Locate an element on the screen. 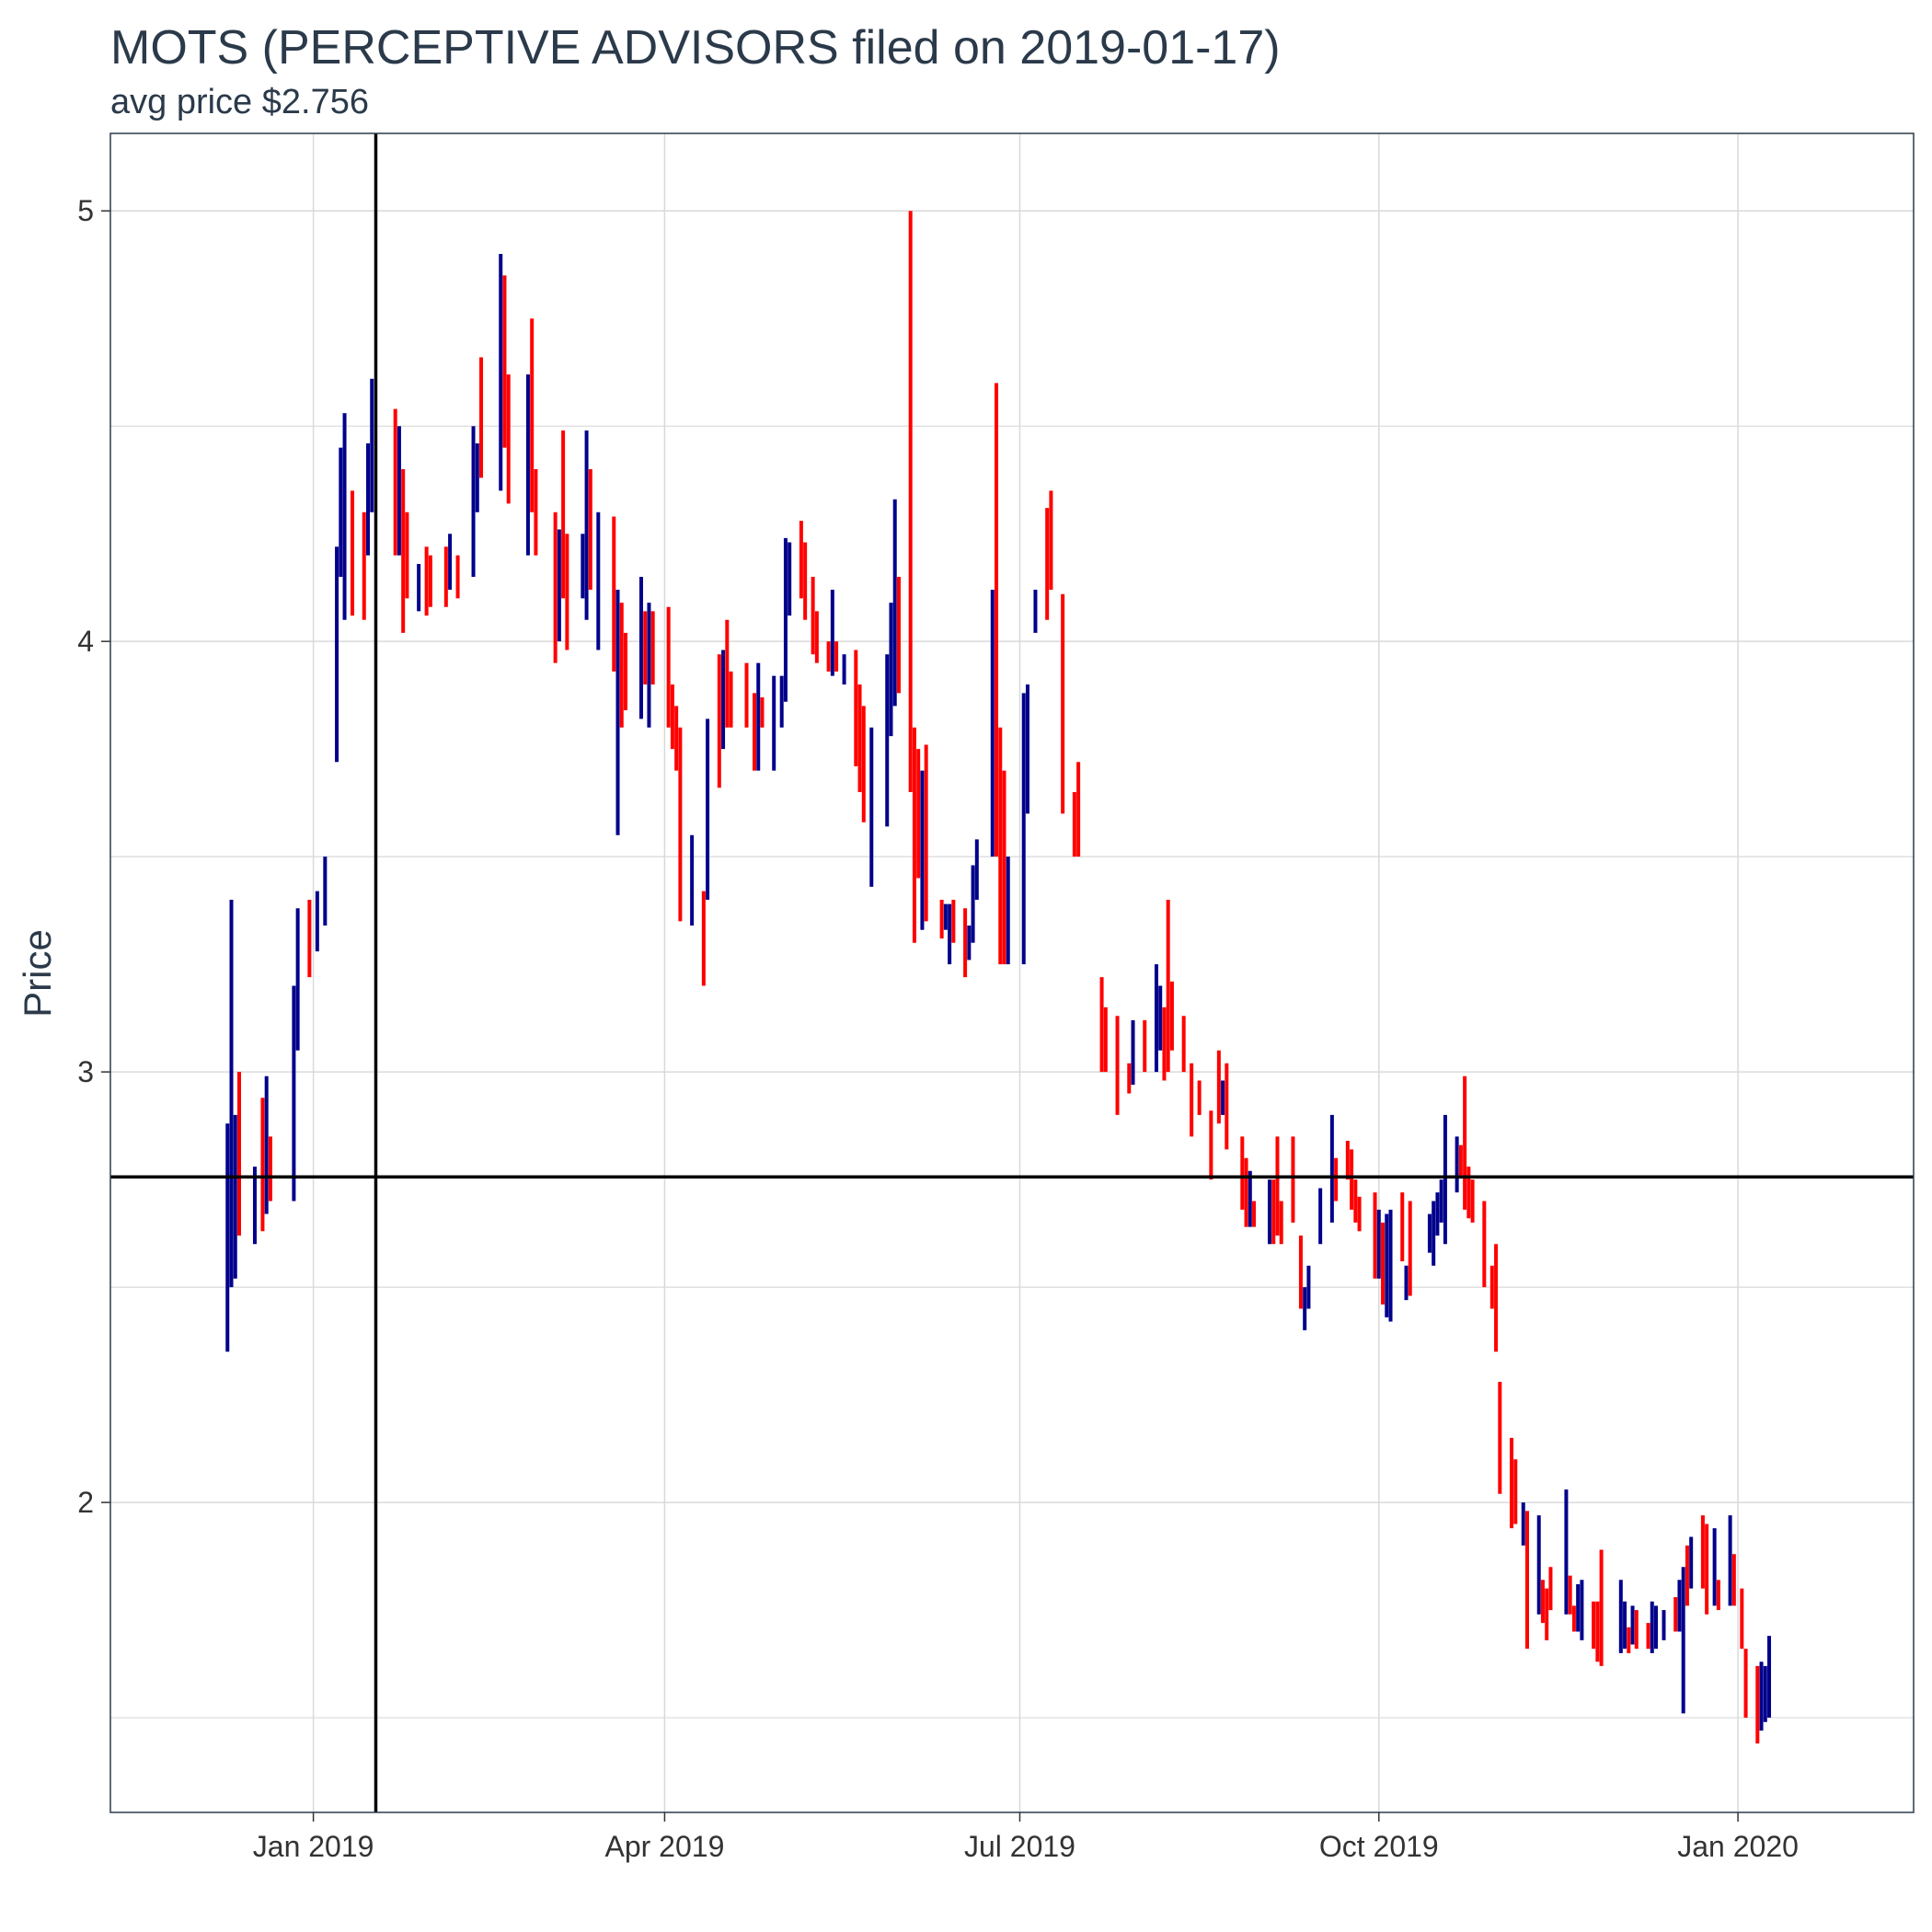 Image resolution: width=1932 pixels, height=1932 pixels. x-tick-label: Jan 2019 is located at coordinates (313, 1846).